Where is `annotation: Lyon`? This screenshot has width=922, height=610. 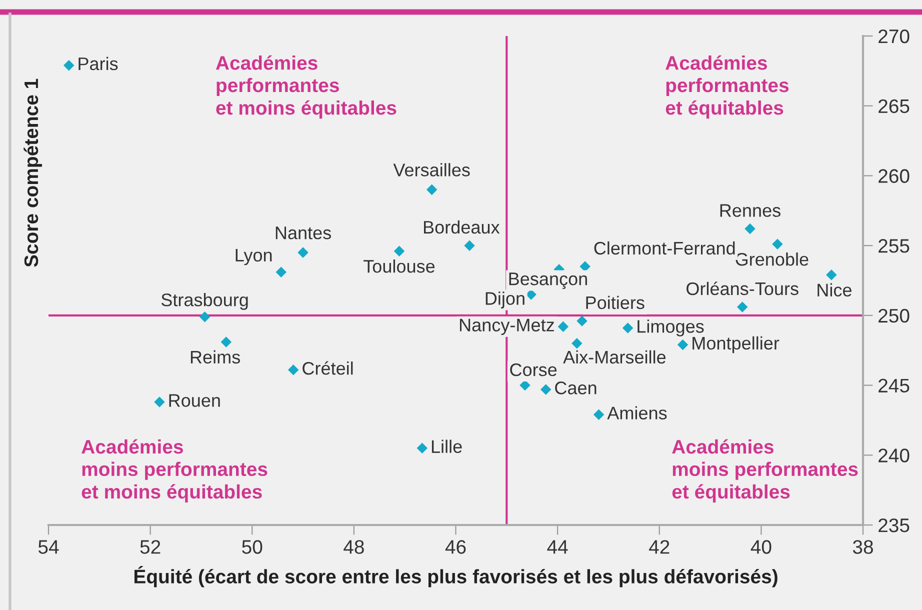 annotation: Lyon is located at coordinates (254, 257).